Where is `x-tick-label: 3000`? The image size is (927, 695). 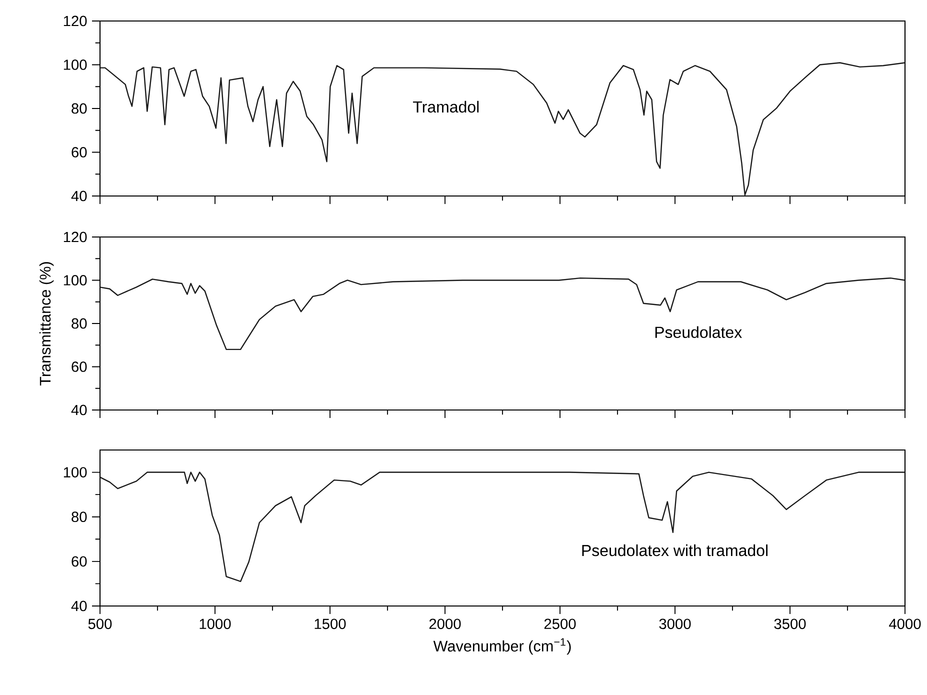
x-tick-label: 3000 is located at coordinates (675, 624).